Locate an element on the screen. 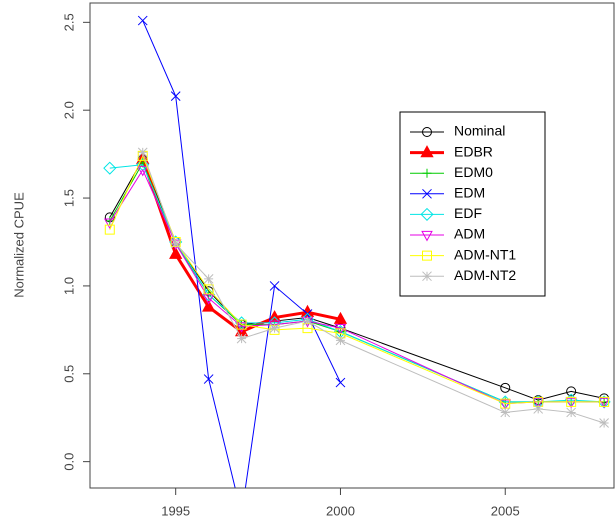 This screenshot has height=529, width=615. legend-label: ADM is located at coordinates (469, 234).